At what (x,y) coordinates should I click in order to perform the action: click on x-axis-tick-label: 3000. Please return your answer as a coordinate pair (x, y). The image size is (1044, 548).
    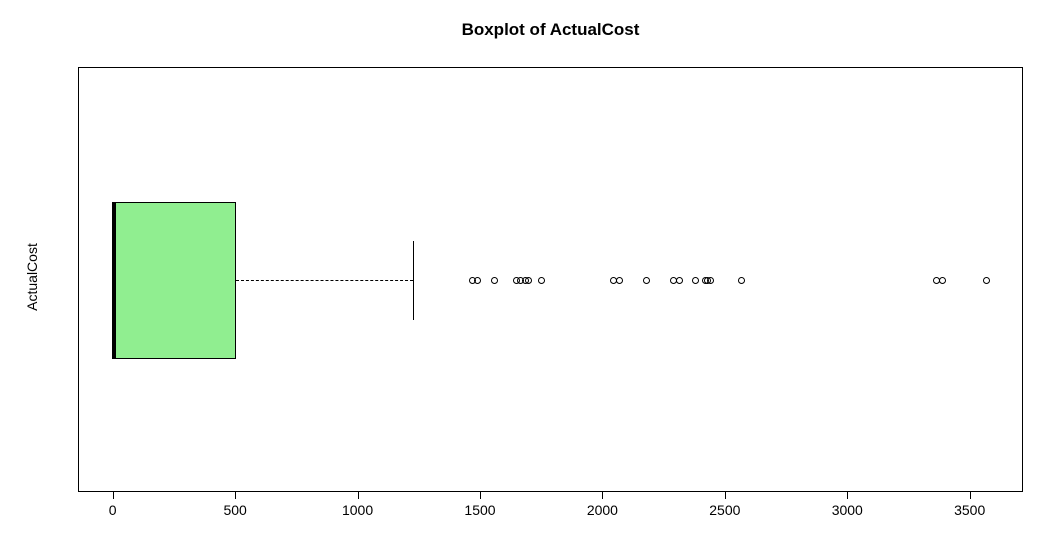
    Looking at the image, I should click on (847, 510).